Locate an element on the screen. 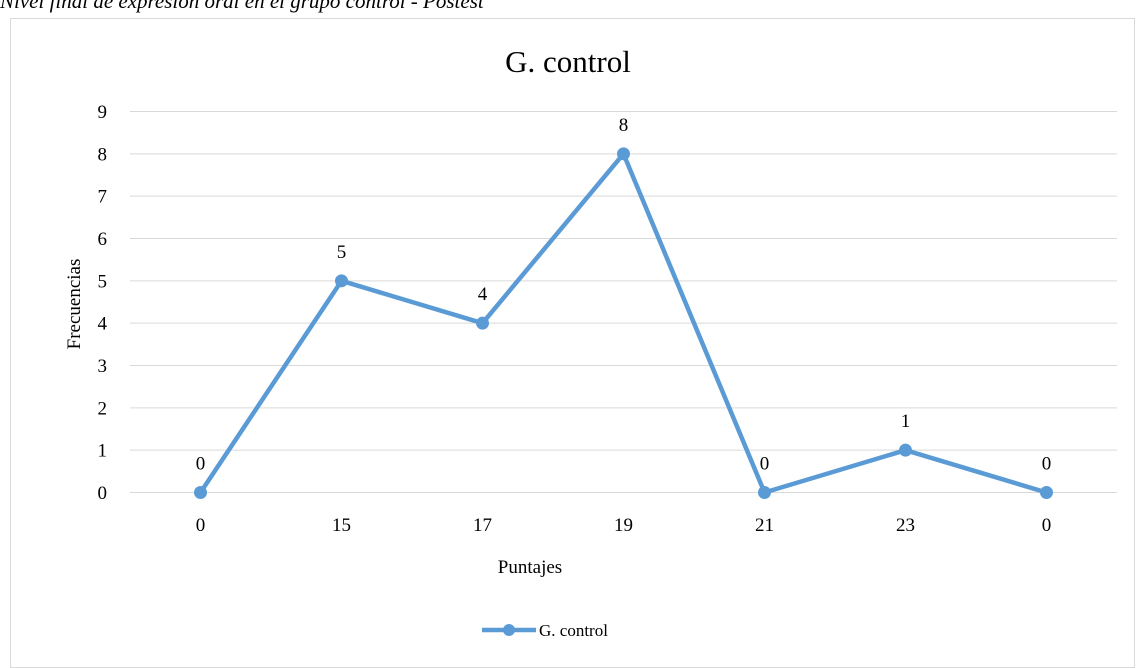  x-tick-label: 17 is located at coordinates (482, 525).